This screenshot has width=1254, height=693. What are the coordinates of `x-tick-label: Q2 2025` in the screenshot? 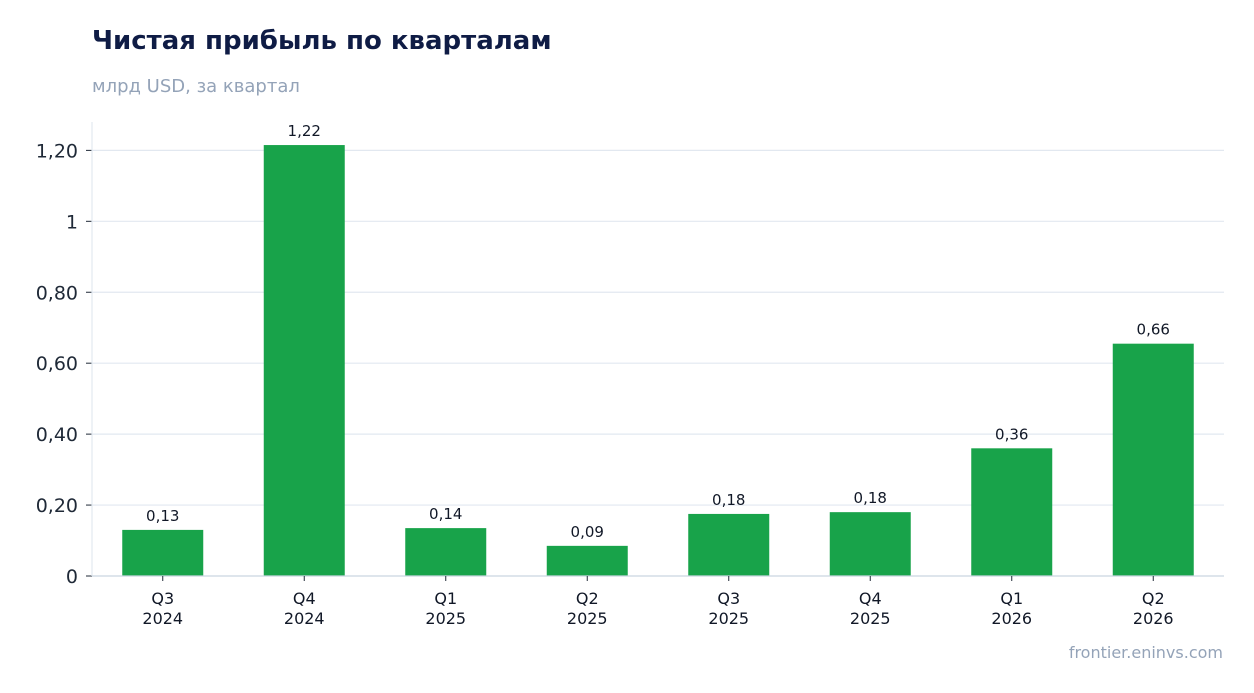 It's located at (587, 608).